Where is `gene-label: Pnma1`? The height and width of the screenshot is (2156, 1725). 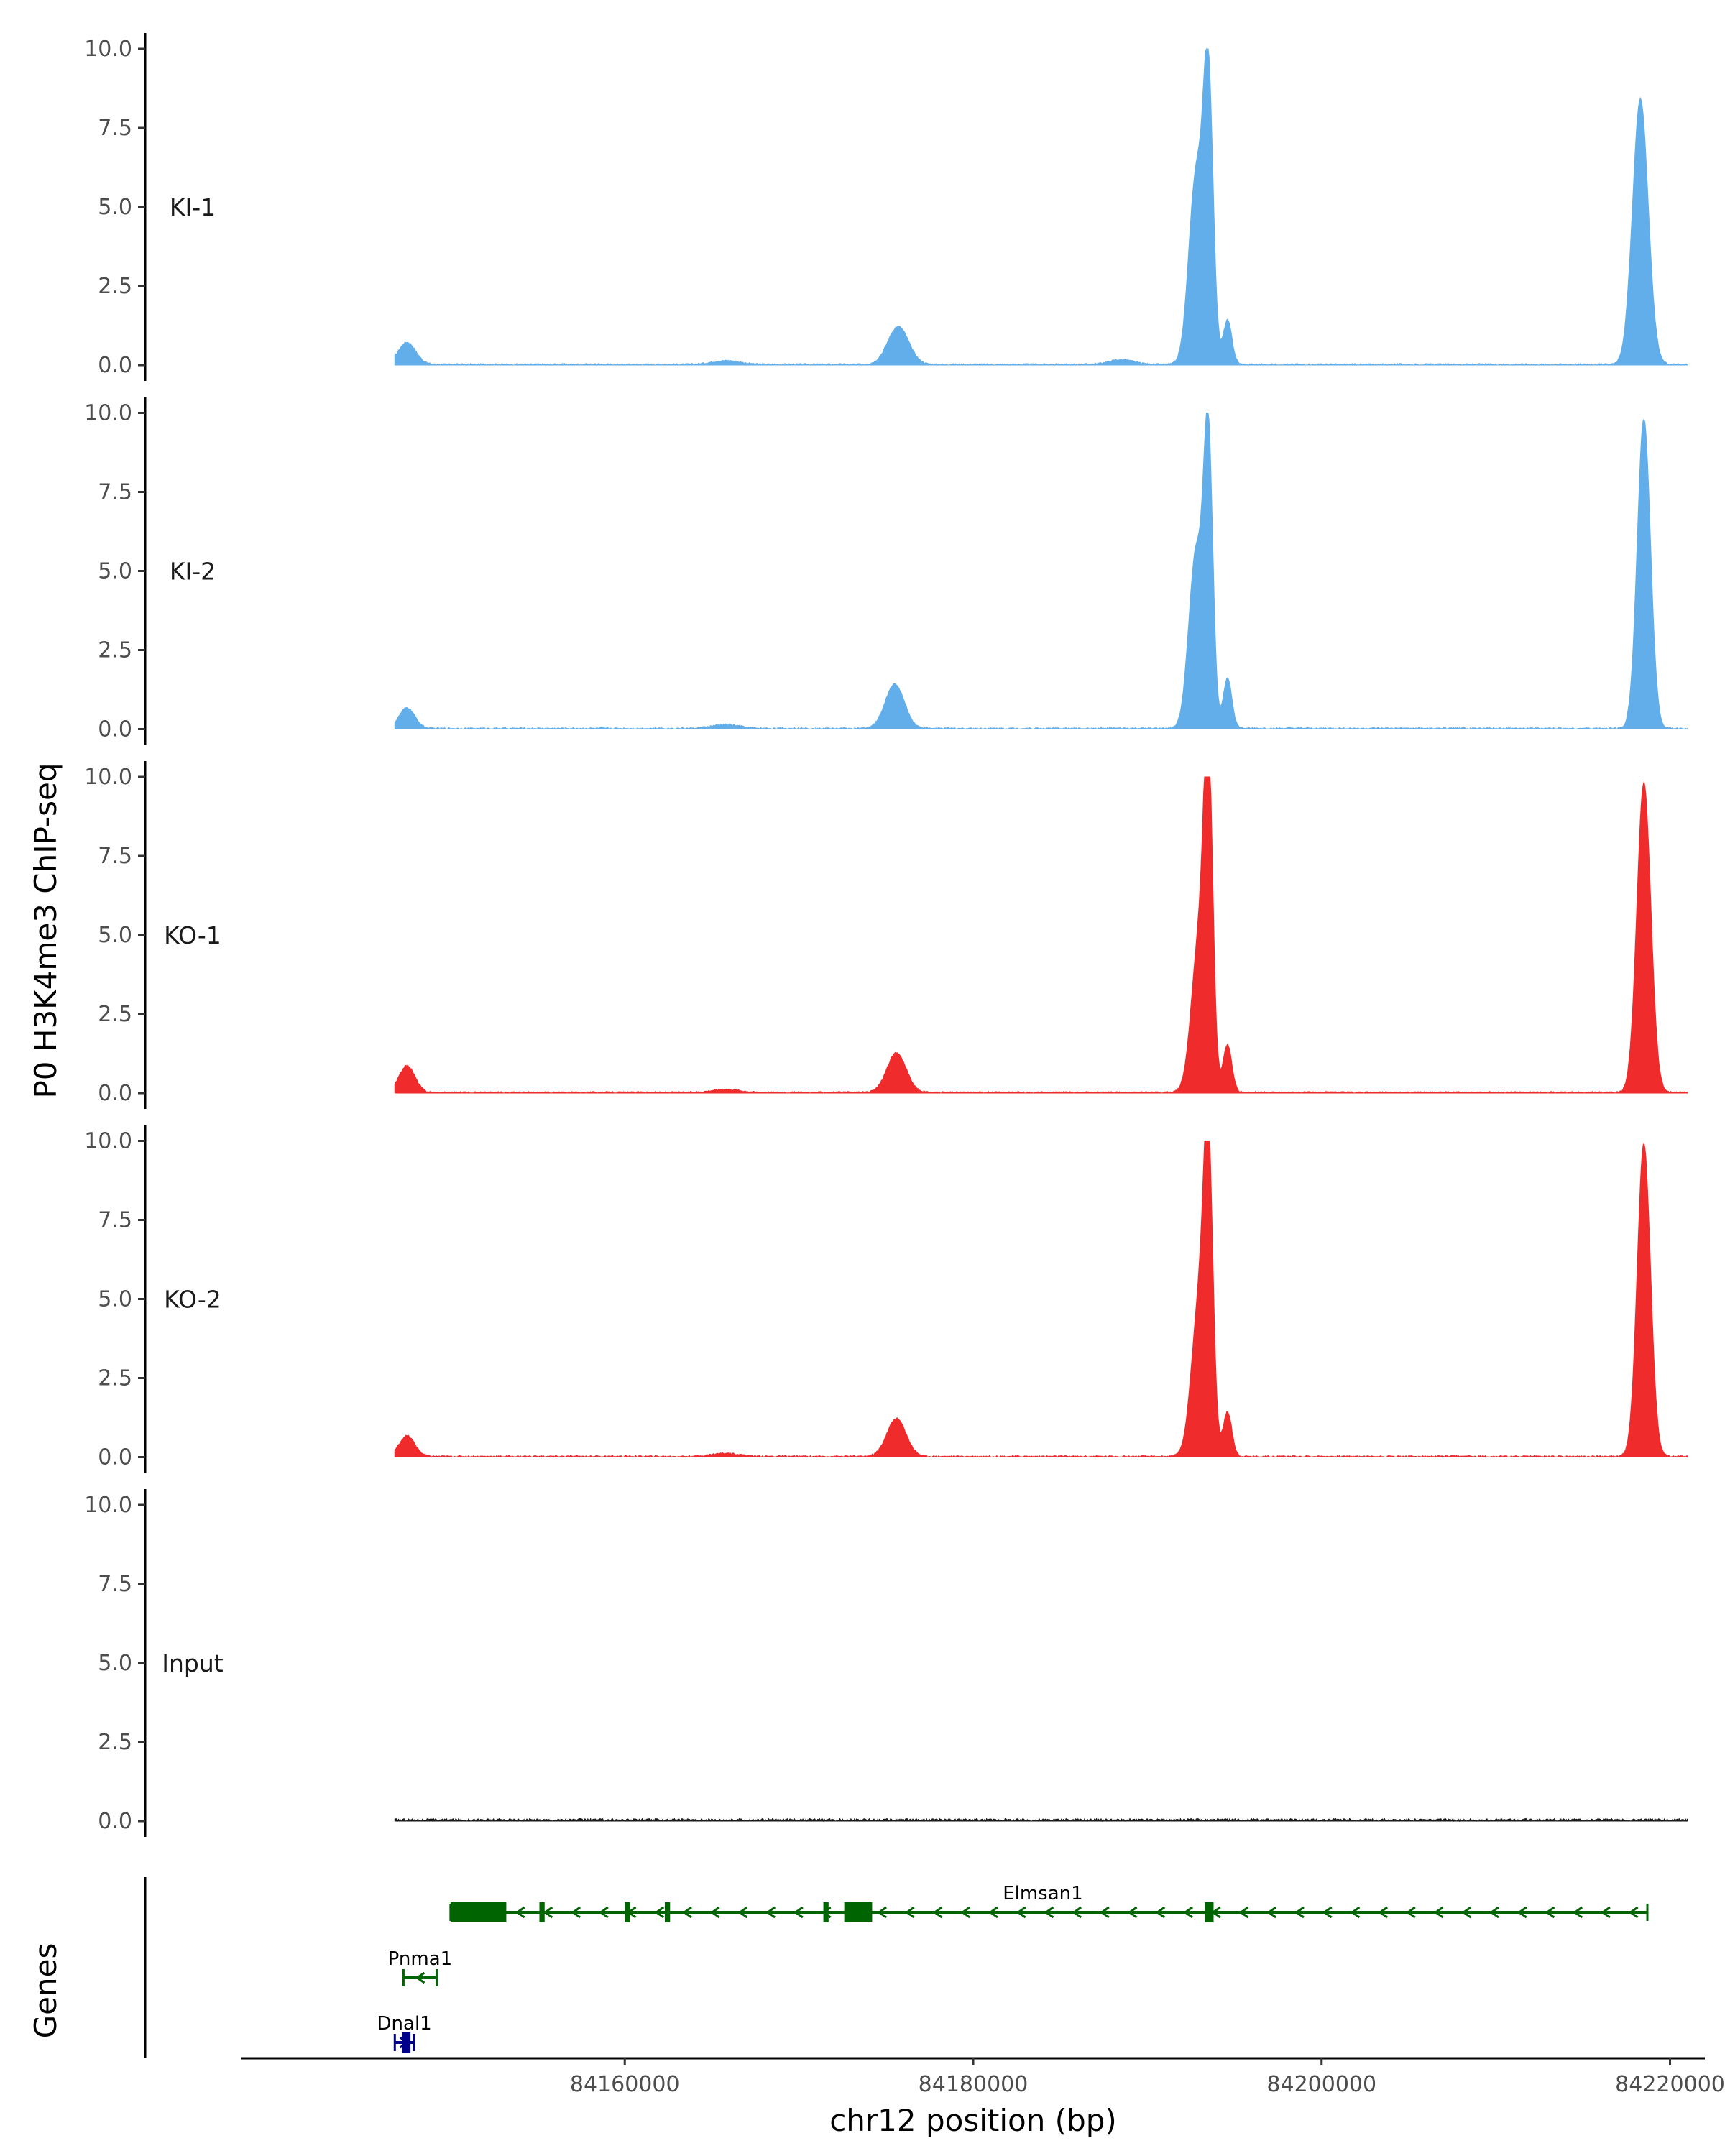 gene-label: Pnma1 is located at coordinates (420, 1959).